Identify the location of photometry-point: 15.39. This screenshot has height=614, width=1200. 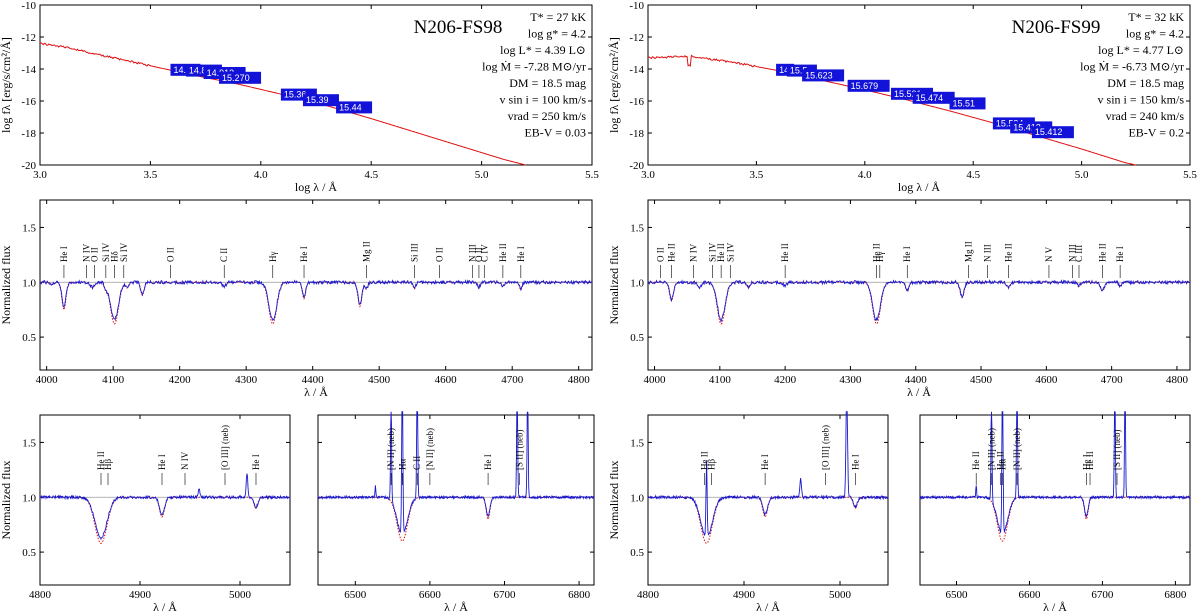
(320, 100).